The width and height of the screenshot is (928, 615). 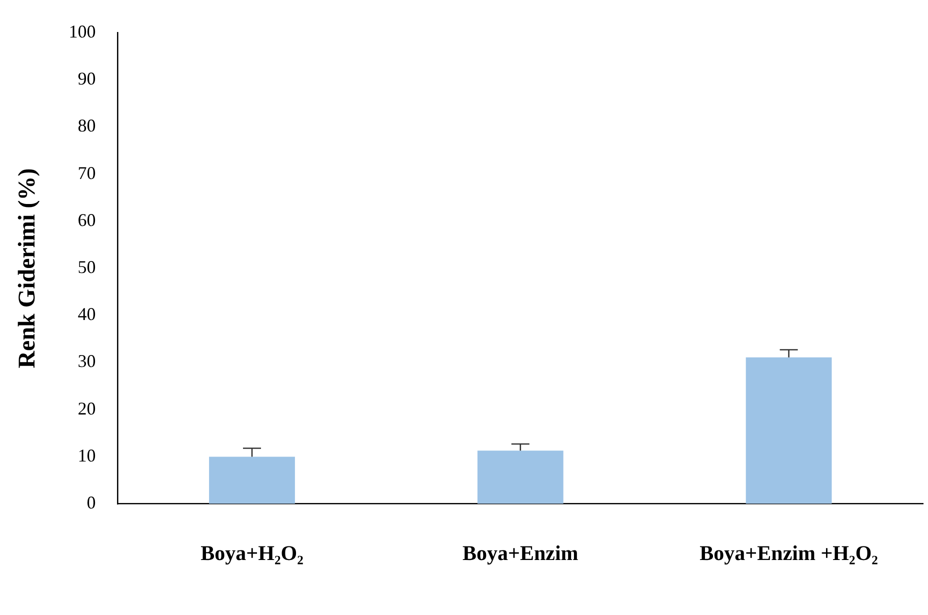 I want to click on y-tick-label: 80, so click(x=87, y=126).